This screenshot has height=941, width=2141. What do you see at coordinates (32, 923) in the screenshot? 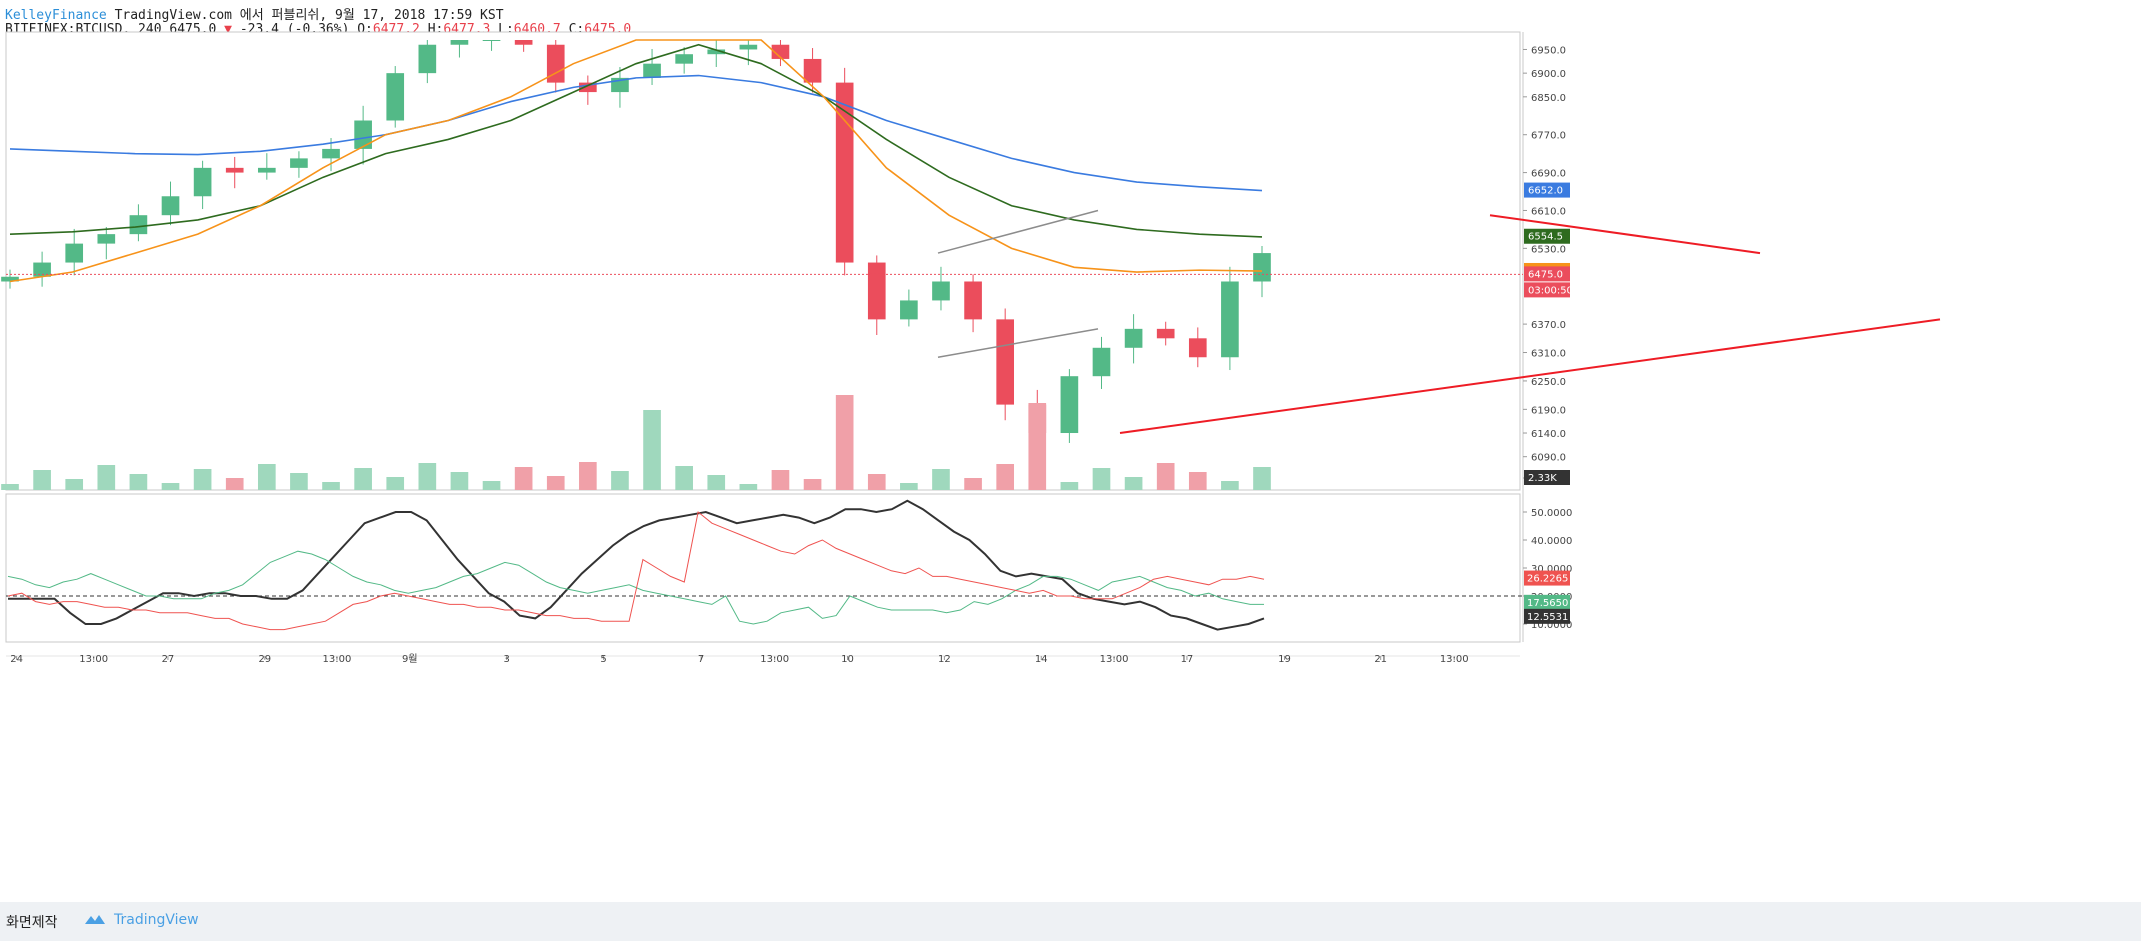
I see `footer-label: 화면제작` at bounding box center [32, 923].